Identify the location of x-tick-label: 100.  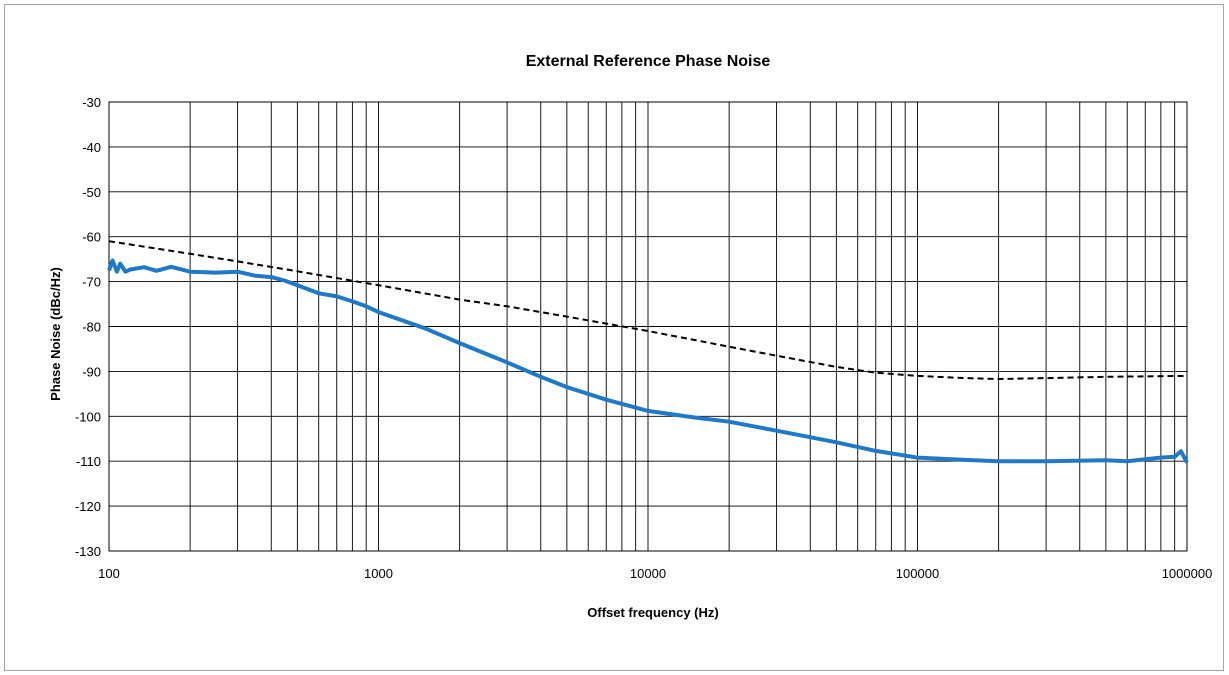
(109, 573).